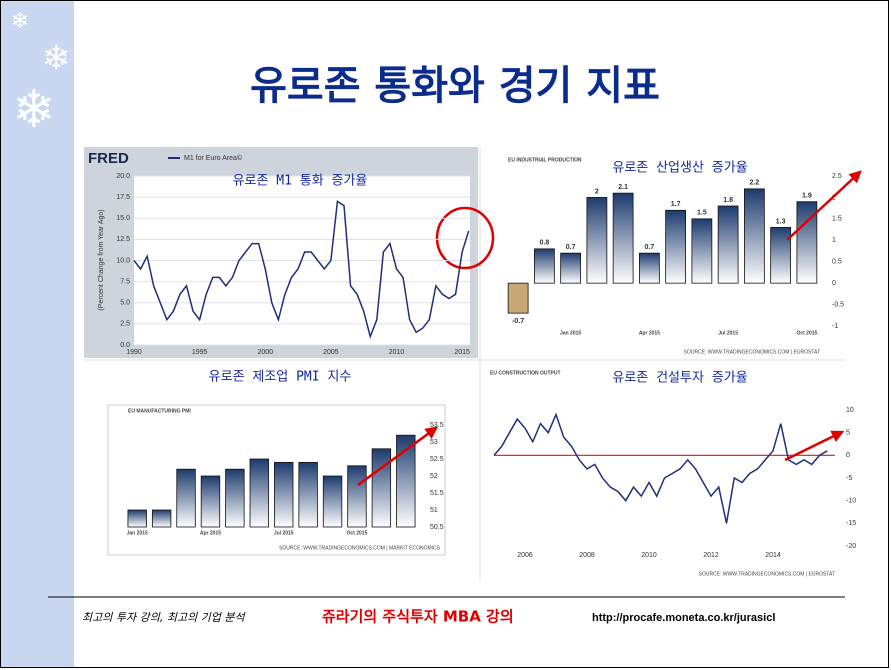  Describe the element at coordinates (437, 425) in the screenshot. I see `y-tick-label: 53.5` at that location.